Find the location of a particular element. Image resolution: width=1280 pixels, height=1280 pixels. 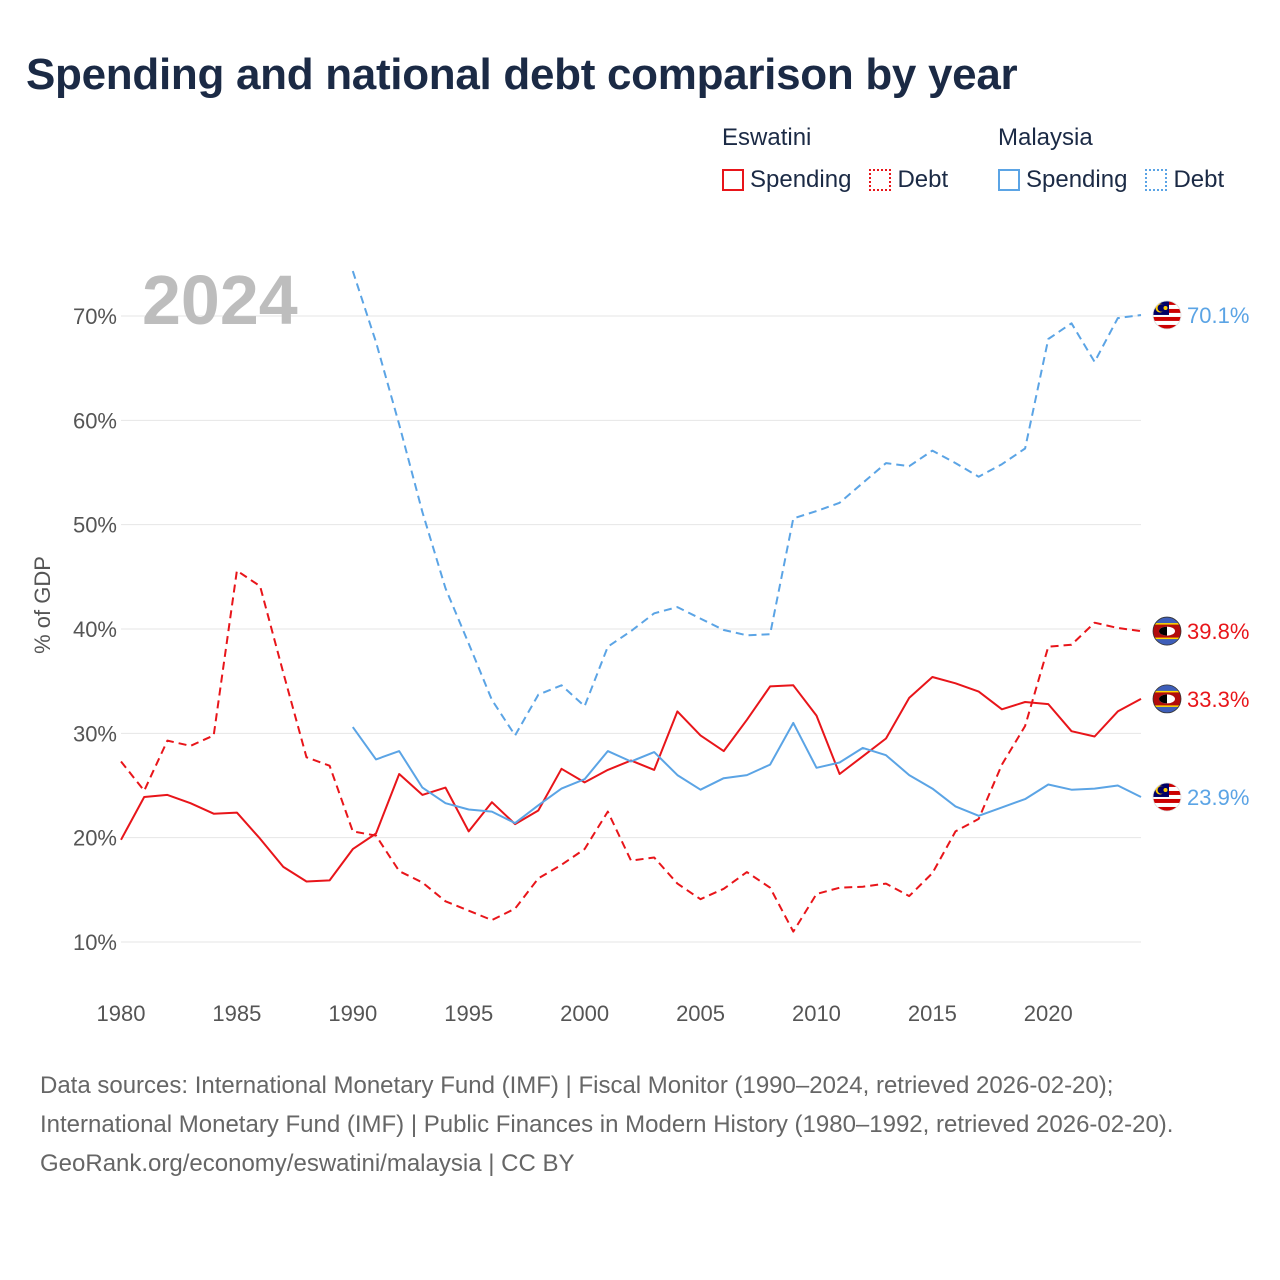

data-point-eswatini-spending-1994 is located at coordinates (445, 787).